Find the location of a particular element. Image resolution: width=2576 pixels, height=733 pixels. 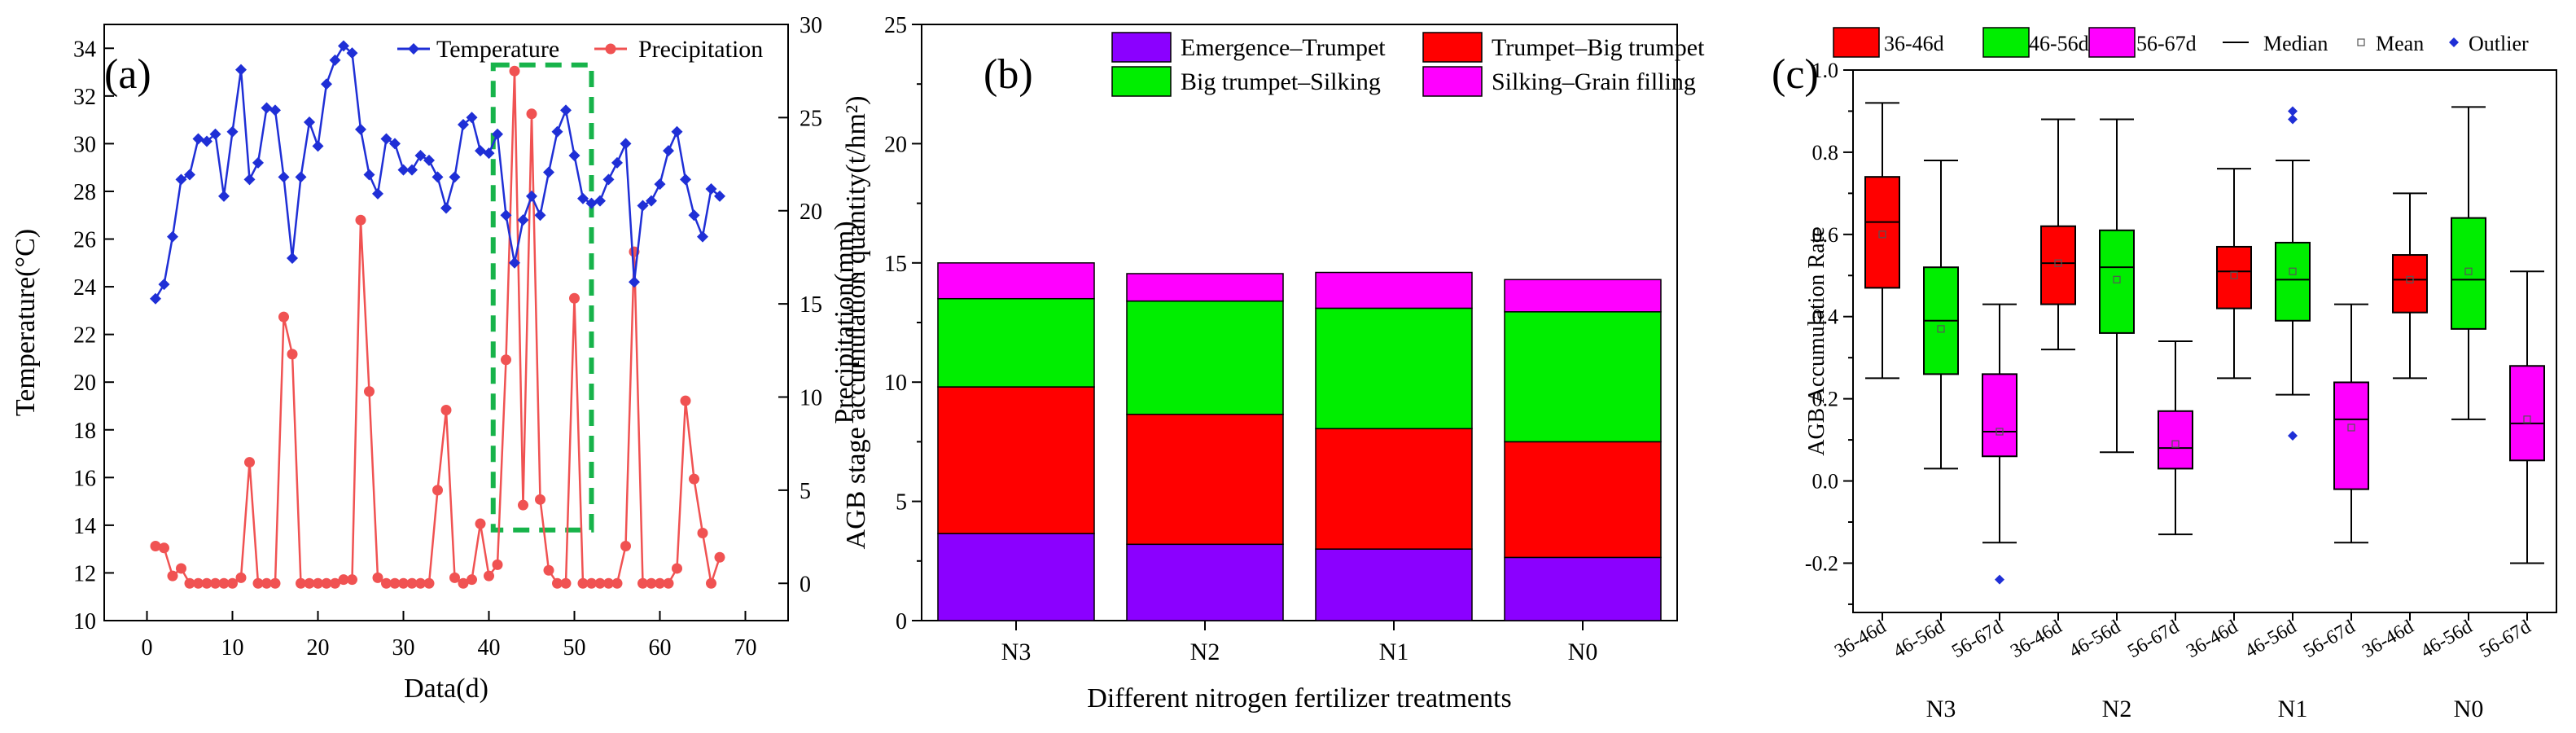

x-tick-label: 50 is located at coordinates (574, 648).